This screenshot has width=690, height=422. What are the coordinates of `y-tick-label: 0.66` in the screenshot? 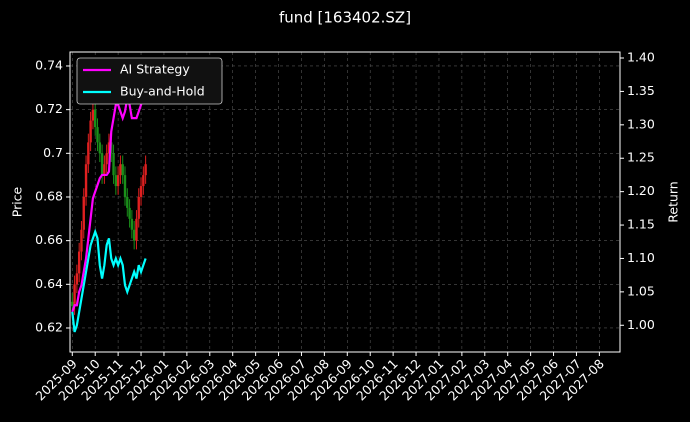 It's located at (49, 239).